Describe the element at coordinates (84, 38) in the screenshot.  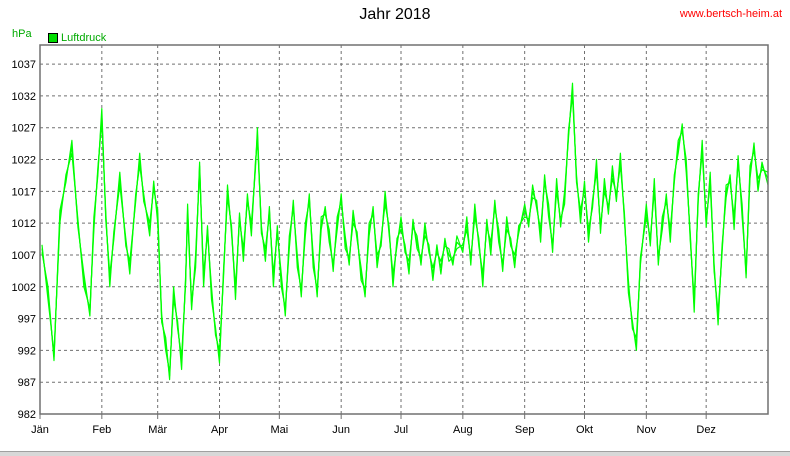
I see `legend-label: Luftdruck` at that location.